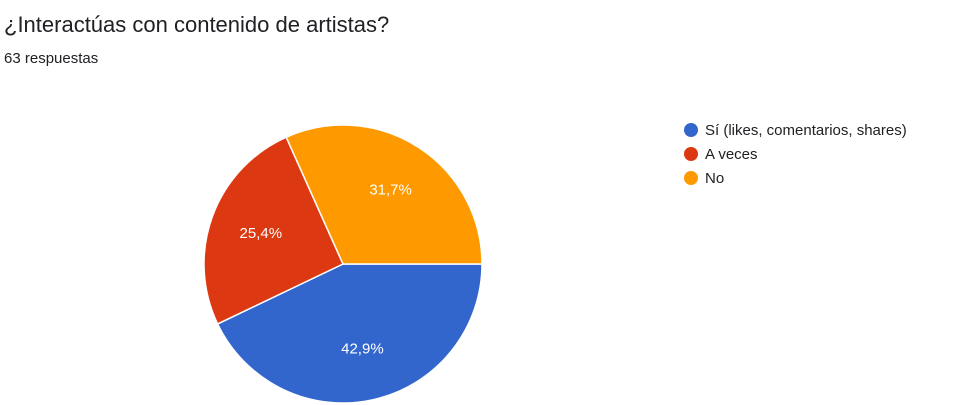 Image resolution: width=963 pixels, height=405 pixels. I want to click on legend-item-no: No, so click(795, 178).